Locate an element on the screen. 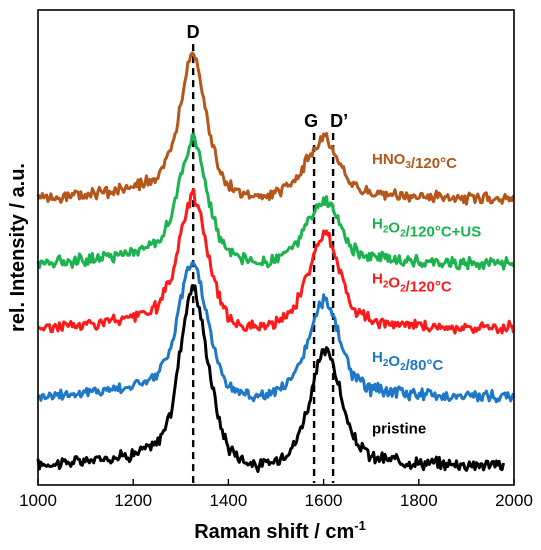 The height and width of the screenshot is (550, 541). series-label-0: pristine is located at coordinates (399, 429).